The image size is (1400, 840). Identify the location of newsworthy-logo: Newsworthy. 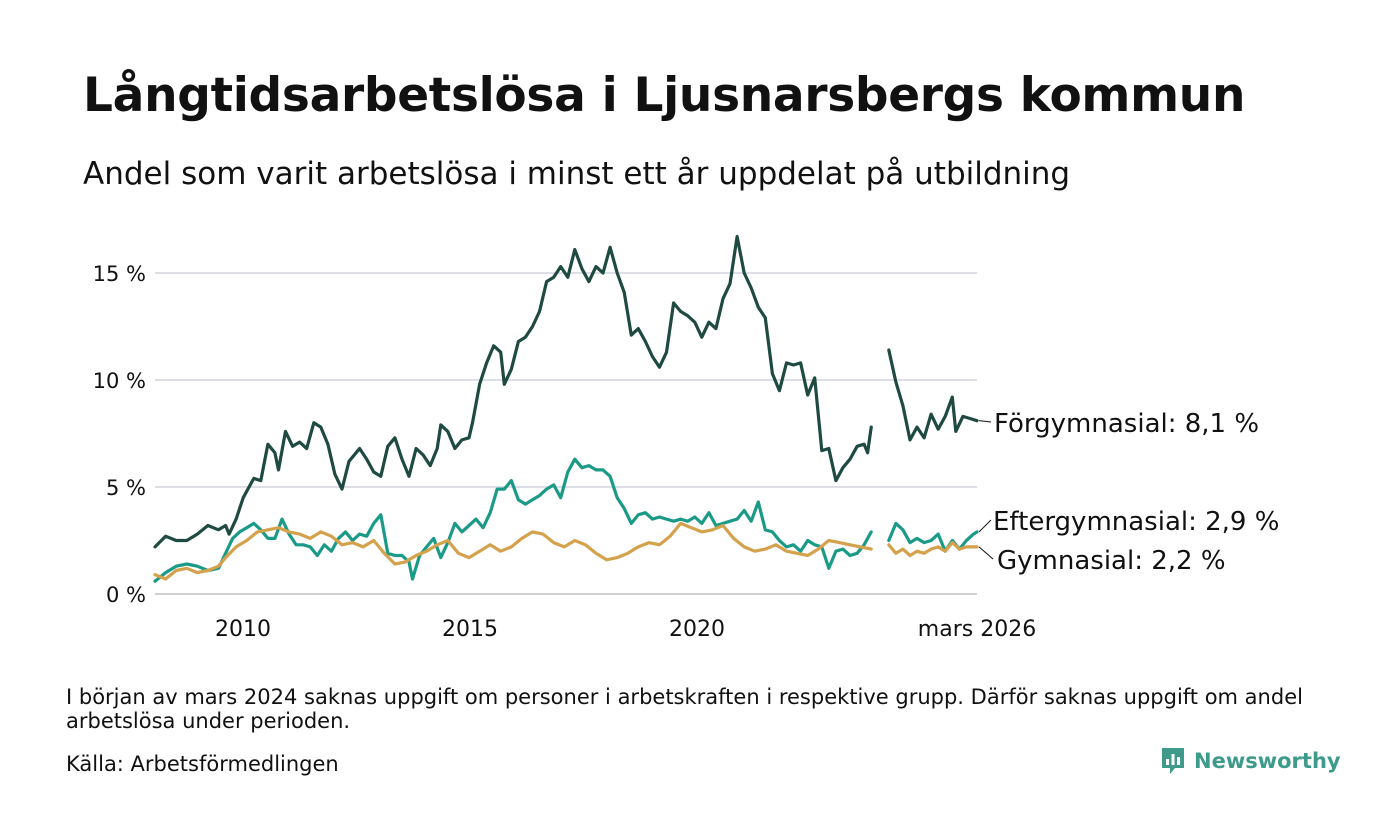
(1250, 761).